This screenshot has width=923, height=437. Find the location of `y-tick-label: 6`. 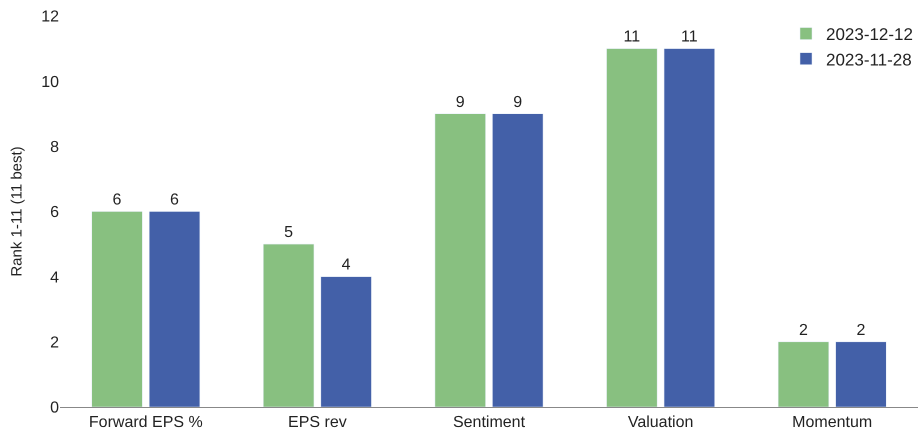

y-tick-label: 6 is located at coordinates (55, 213).